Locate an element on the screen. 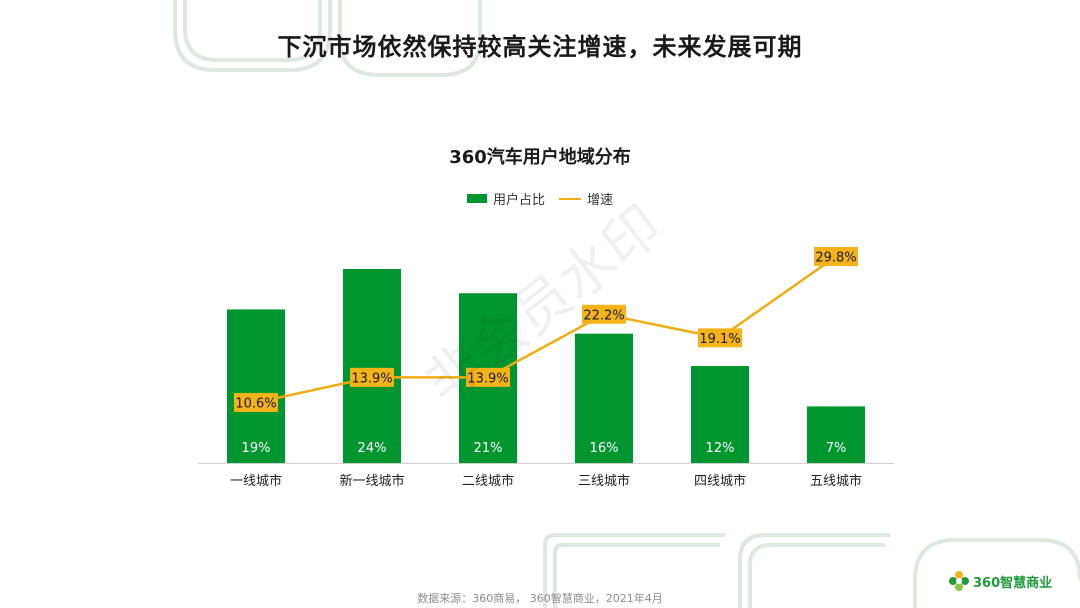  category-label: 三线城市 is located at coordinates (604, 481).